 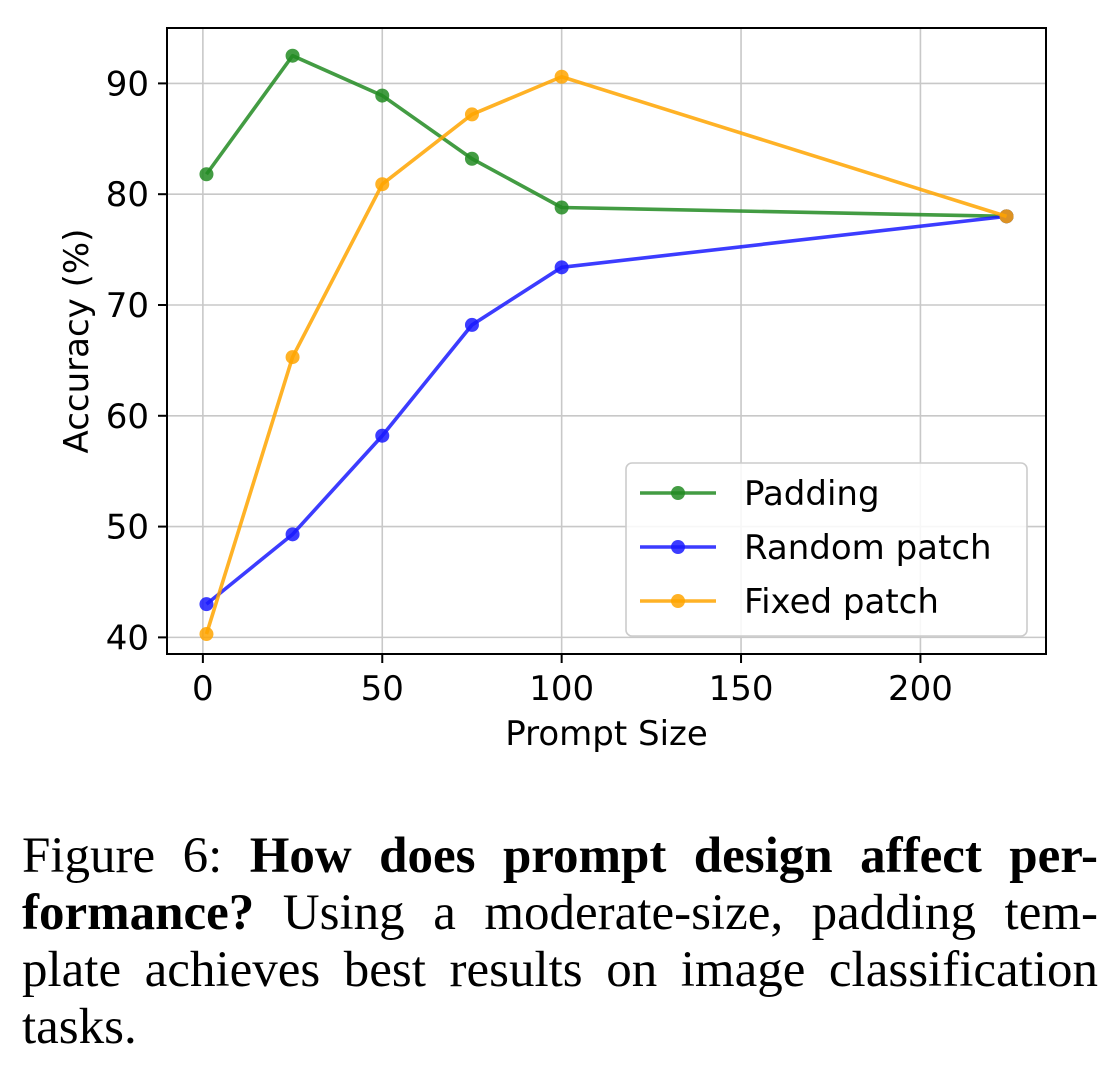 I want to click on y-tick-label: 40, so click(x=127, y=638).